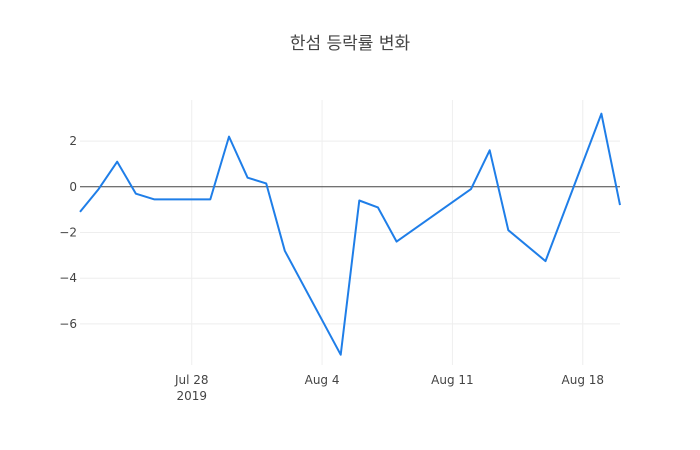 The image size is (700, 450). What do you see at coordinates (389, 388) in the screenshot?
I see `x-axis-ticks: Jul 28 2019 Aug 4 Aug 11 Aug 18` at bounding box center [389, 388].